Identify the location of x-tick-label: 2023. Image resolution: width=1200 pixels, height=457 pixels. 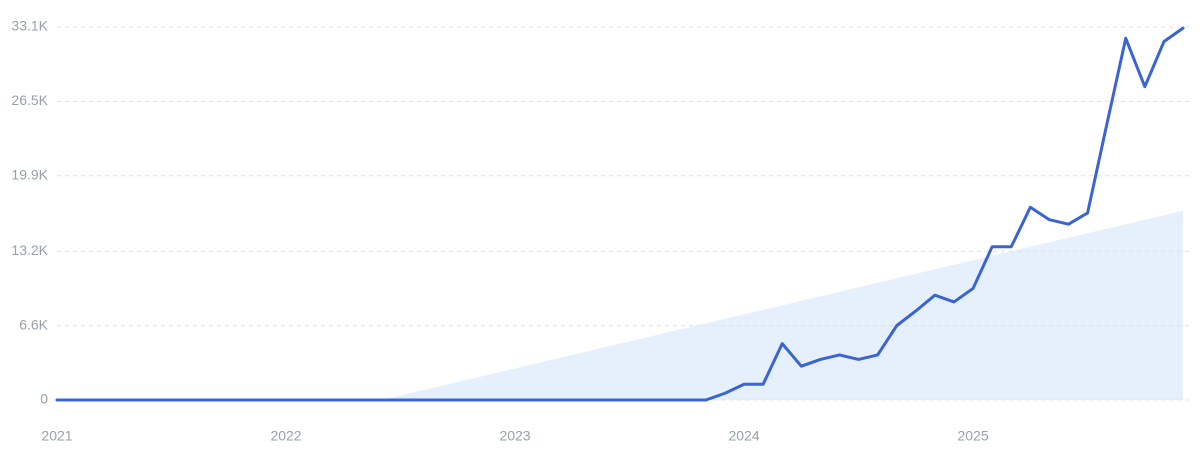
(514, 436).